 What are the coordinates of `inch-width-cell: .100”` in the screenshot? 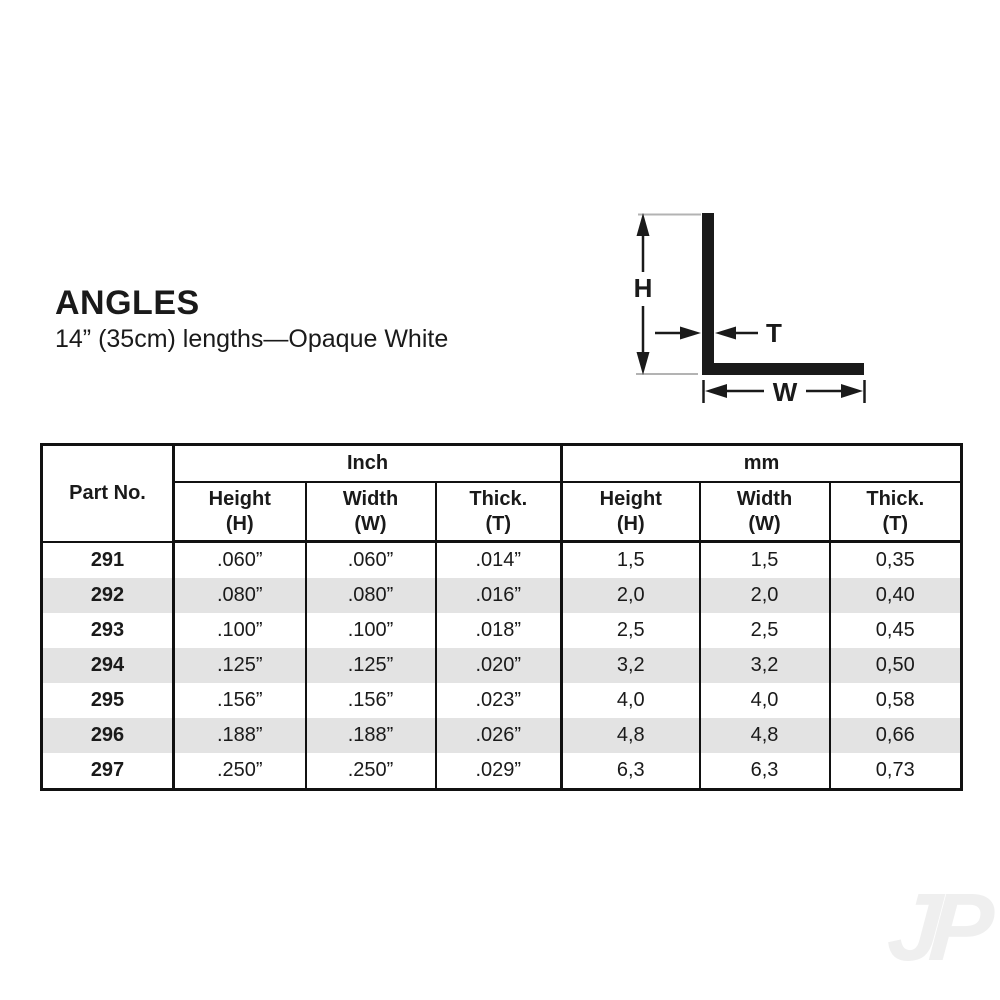 It's located at (370, 630).